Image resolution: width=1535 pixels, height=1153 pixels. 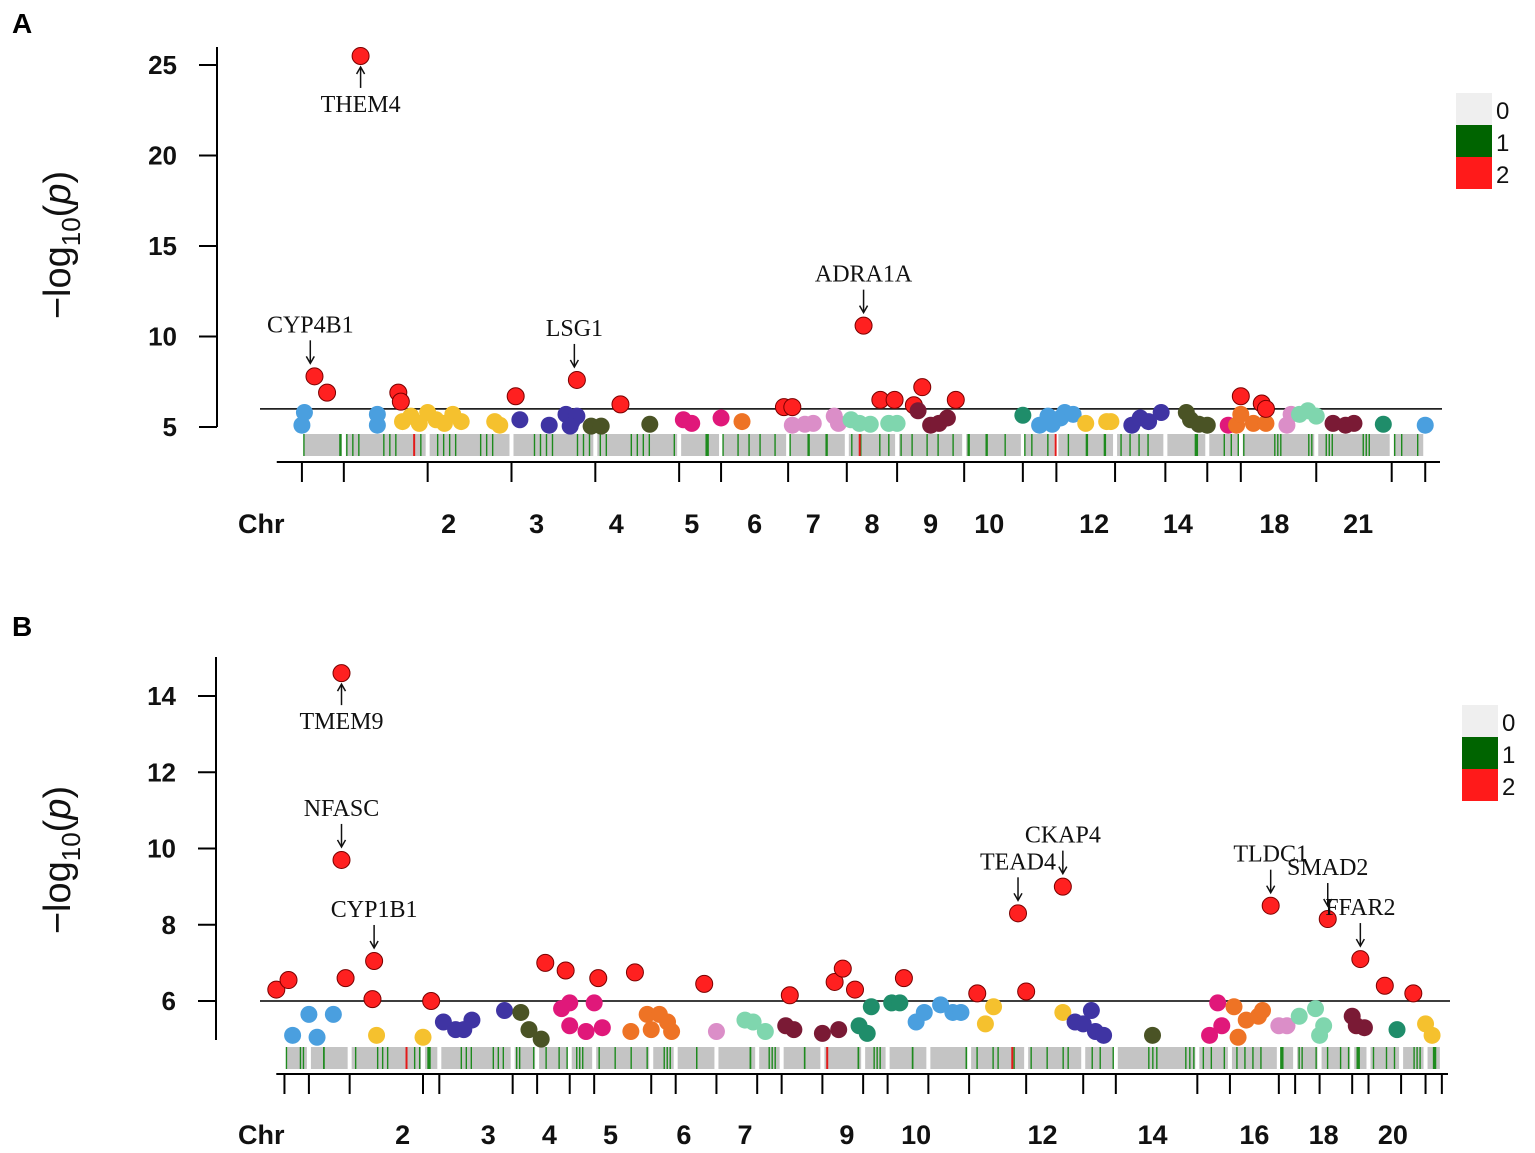 I want to click on legend-label: 1, so click(x=1502, y=143).